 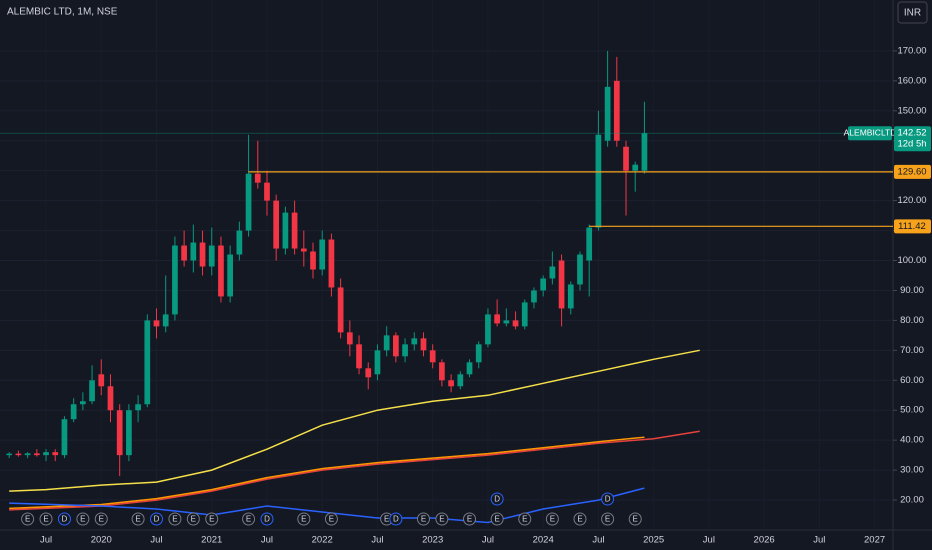 I want to click on level-label-box, so click(x=912, y=171).